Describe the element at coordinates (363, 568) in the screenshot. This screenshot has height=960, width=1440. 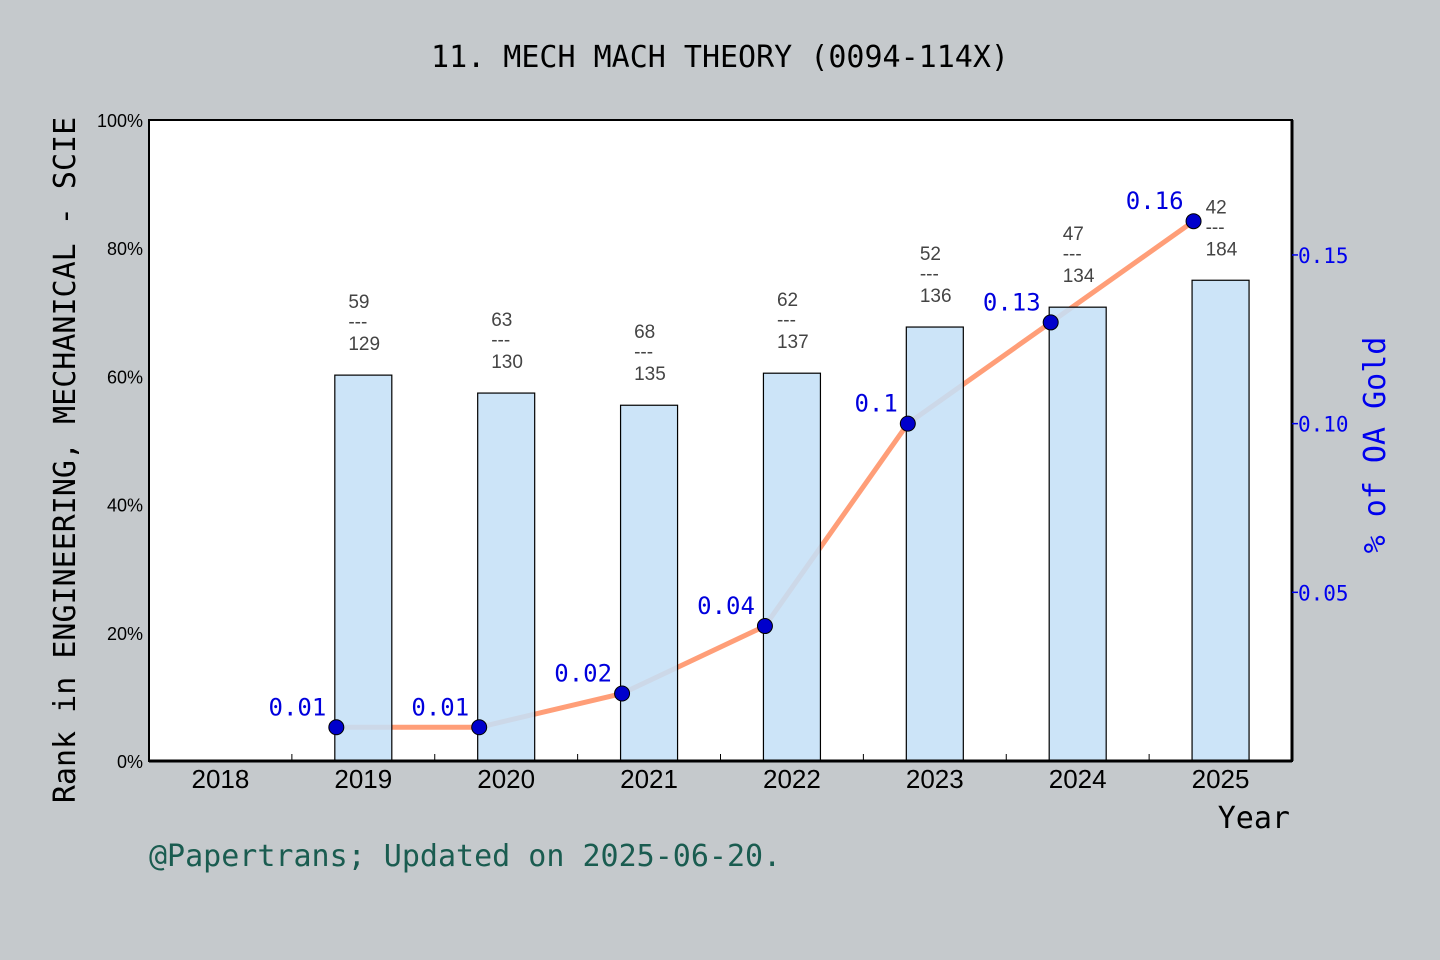
I see `rank-bar-2019` at that location.